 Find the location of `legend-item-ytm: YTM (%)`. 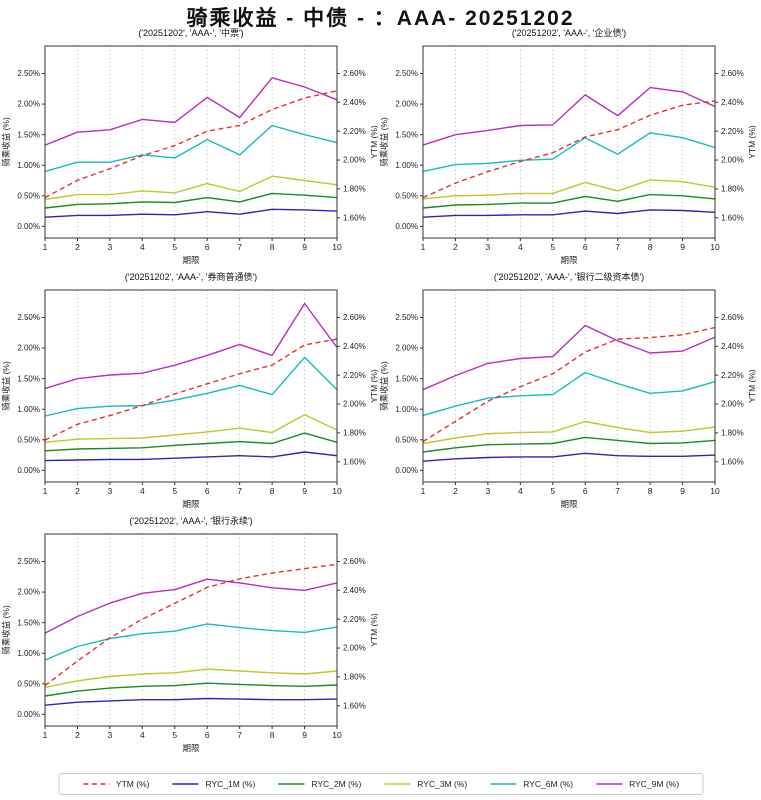

legend-item-ytm: YTM (%) is located at coordinates (115, 784).